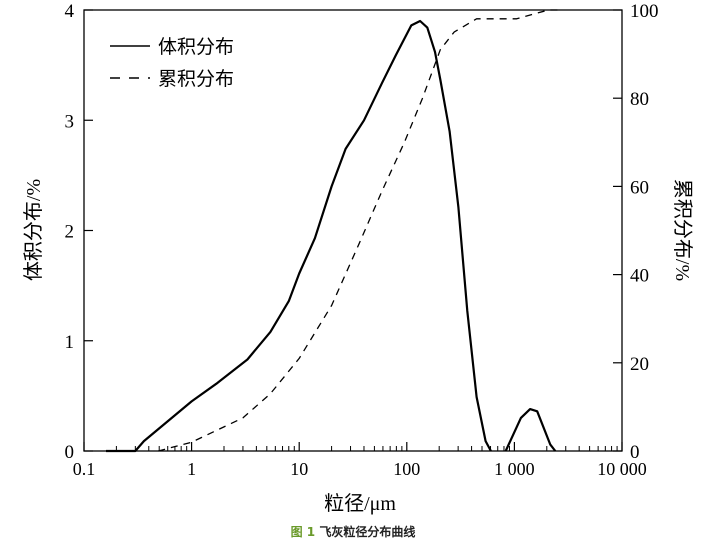 This screenshot has height=542, width=706. I want to click on y2-tick-label: 60, so click(639, 187).